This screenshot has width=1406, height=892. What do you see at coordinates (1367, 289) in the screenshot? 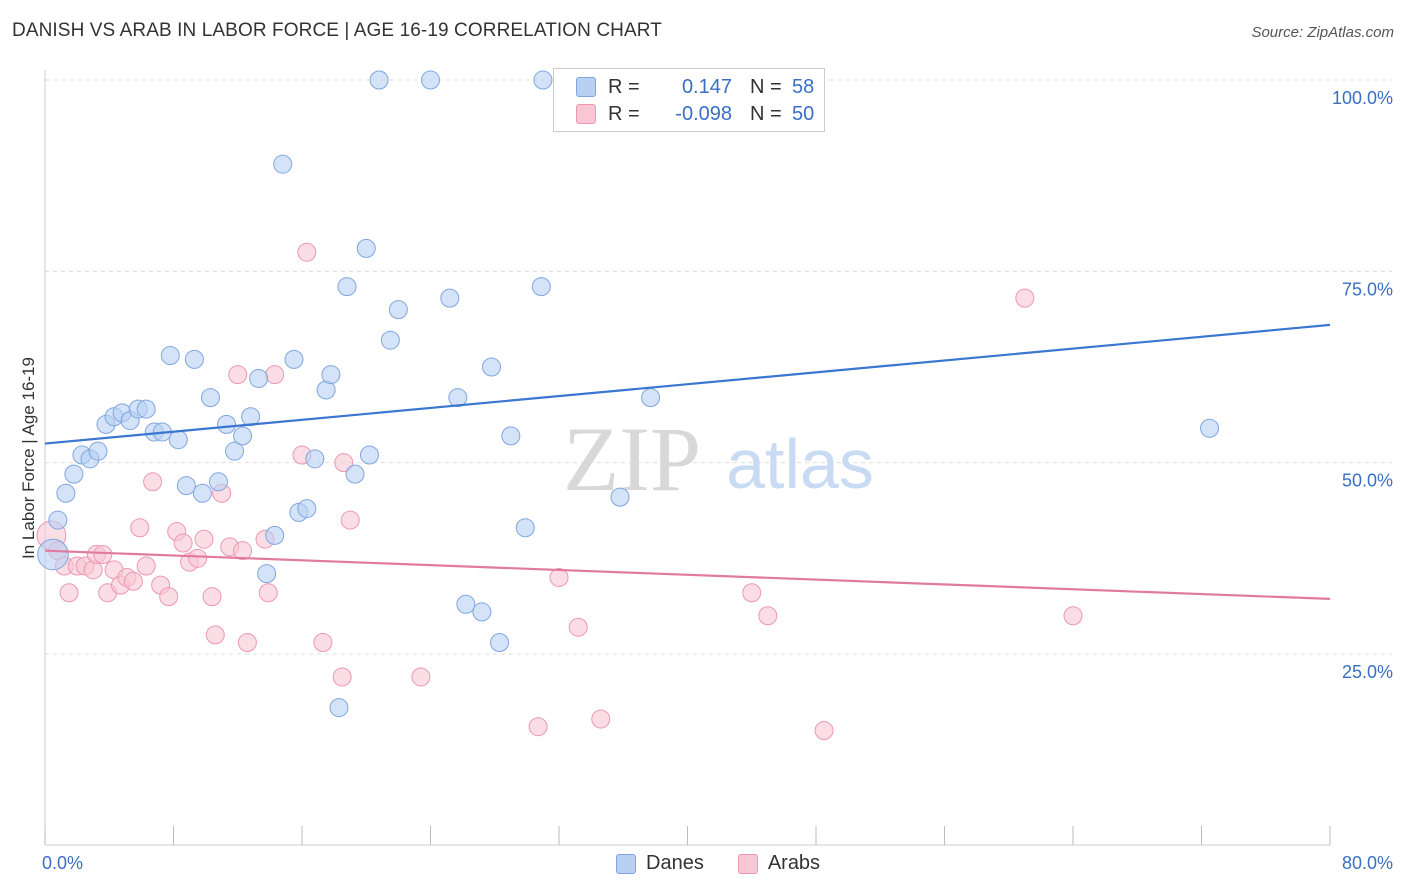
I see `y-tick-label: 75.0%` at bounding box center [1367, 289].